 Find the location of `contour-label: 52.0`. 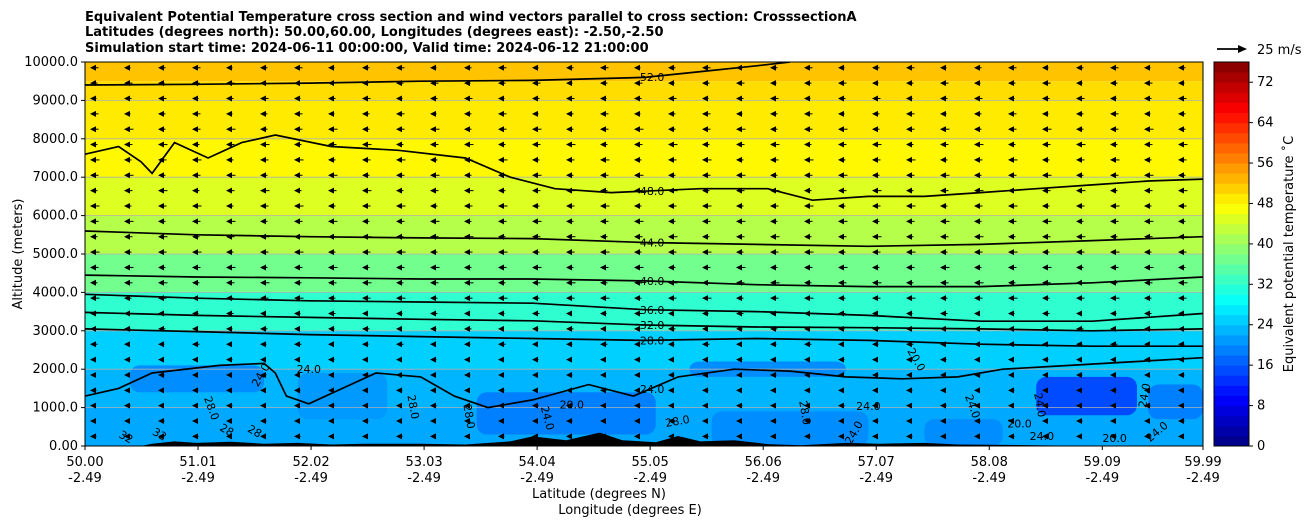

contour-label: 52.0 is located at coordinates (652, 77).